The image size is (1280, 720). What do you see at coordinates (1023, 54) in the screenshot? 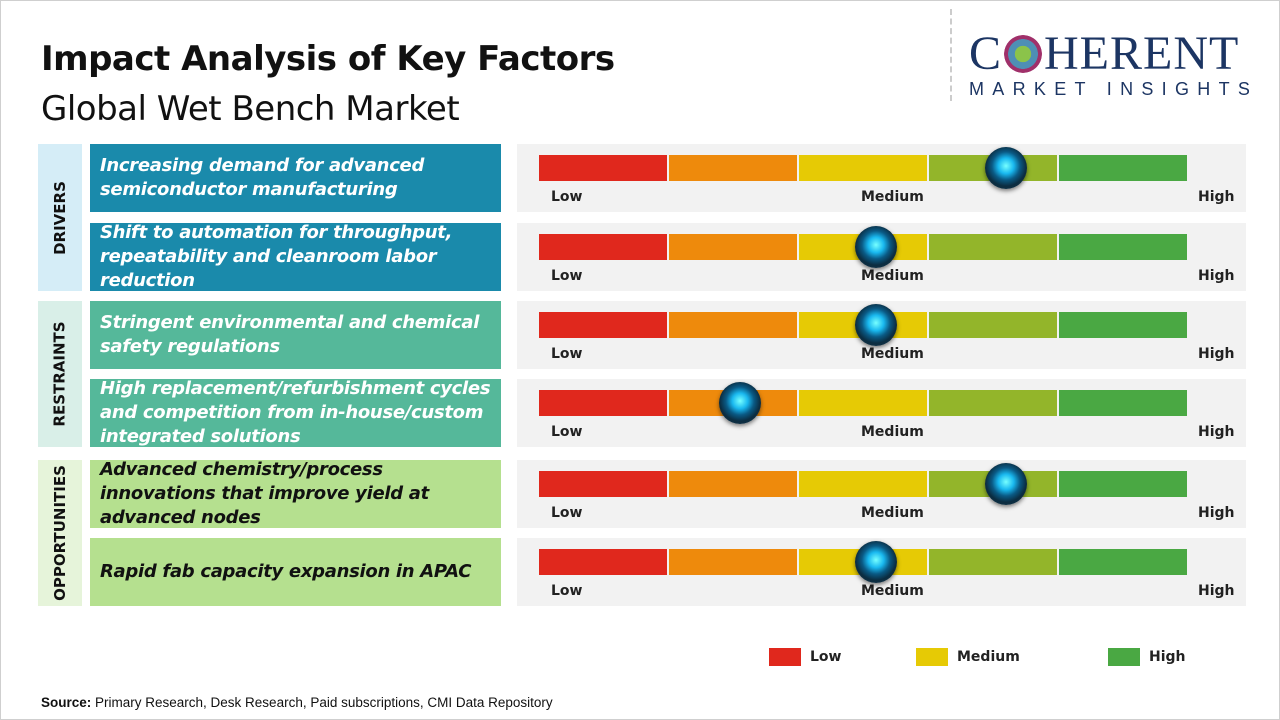
I see `globe-icon` at bounding box center [1023, 54].